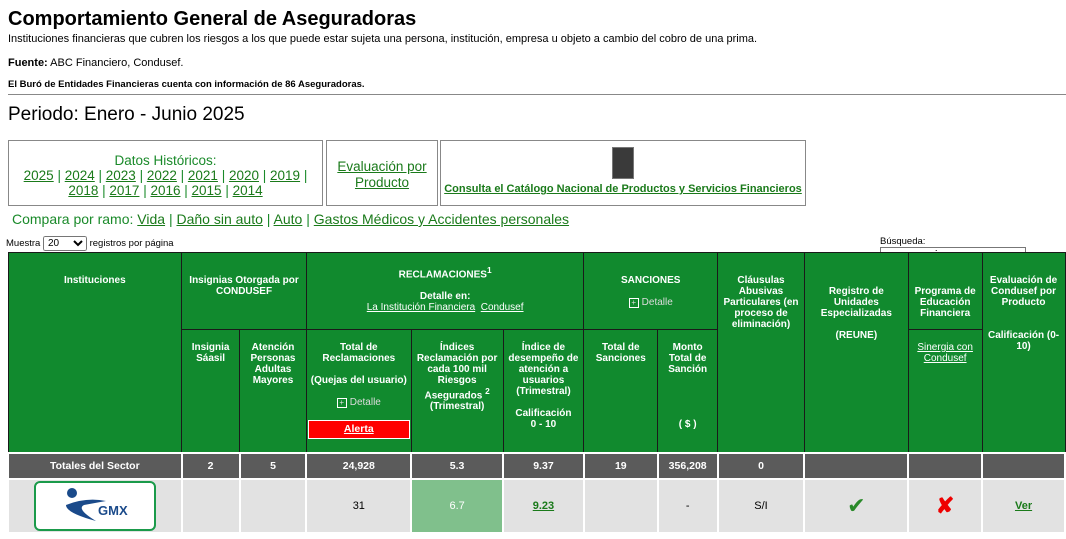 This screenshot has height=539, width=1066. What do you see at coordinates (288, 219) in the screenshot?
I see `branch-link: Auto` at bounding box center [288, 219].